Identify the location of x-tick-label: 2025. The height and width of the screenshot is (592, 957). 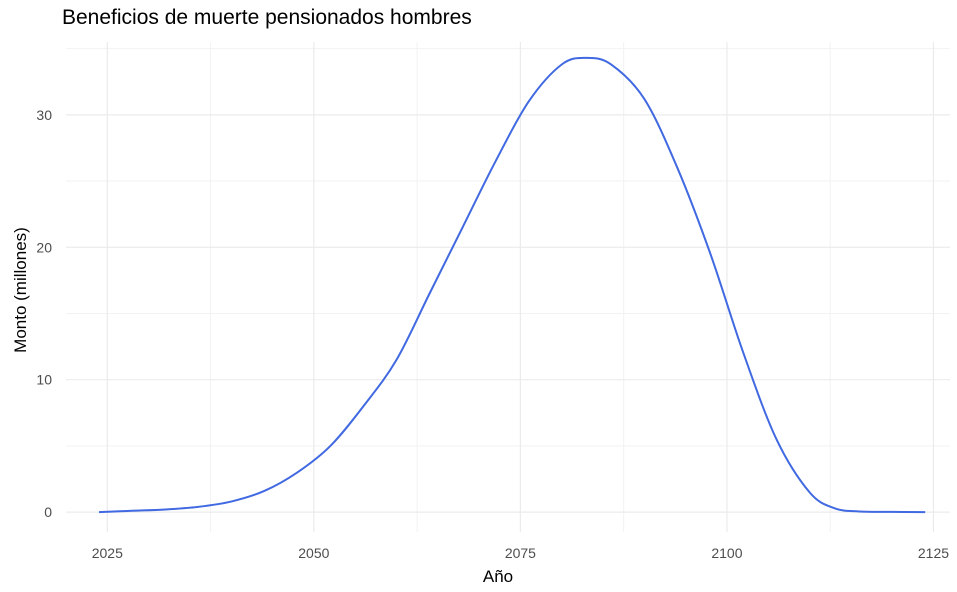
(107, 553).